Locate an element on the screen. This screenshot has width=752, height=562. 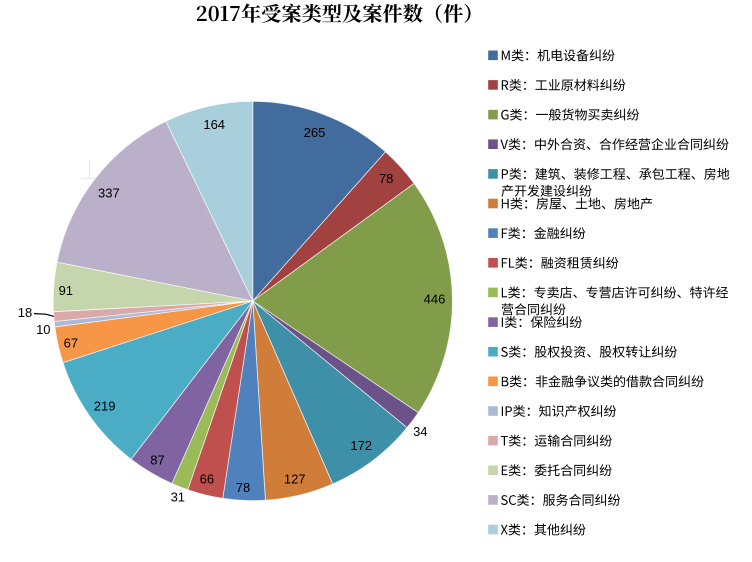
svg-text: 34 is located at coordinates (420, 431).